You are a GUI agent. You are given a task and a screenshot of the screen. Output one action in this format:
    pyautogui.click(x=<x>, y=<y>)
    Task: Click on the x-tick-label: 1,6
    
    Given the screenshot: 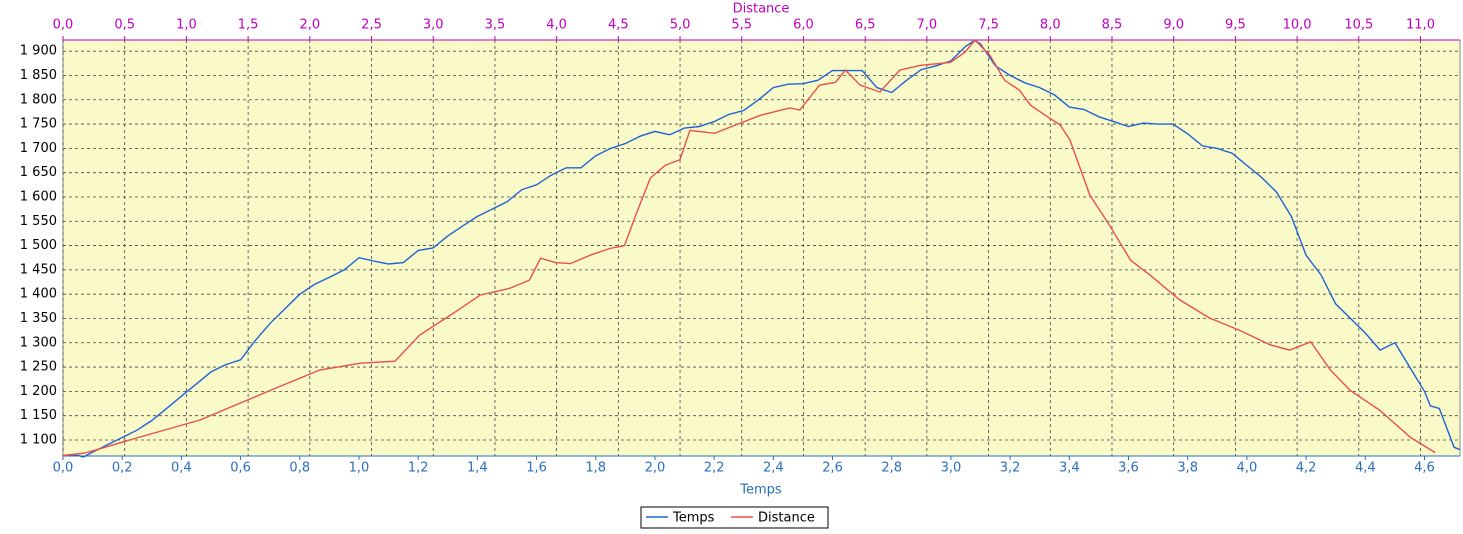 What is the action you would take?
    pyautogui.click(x=536, y=468)
    